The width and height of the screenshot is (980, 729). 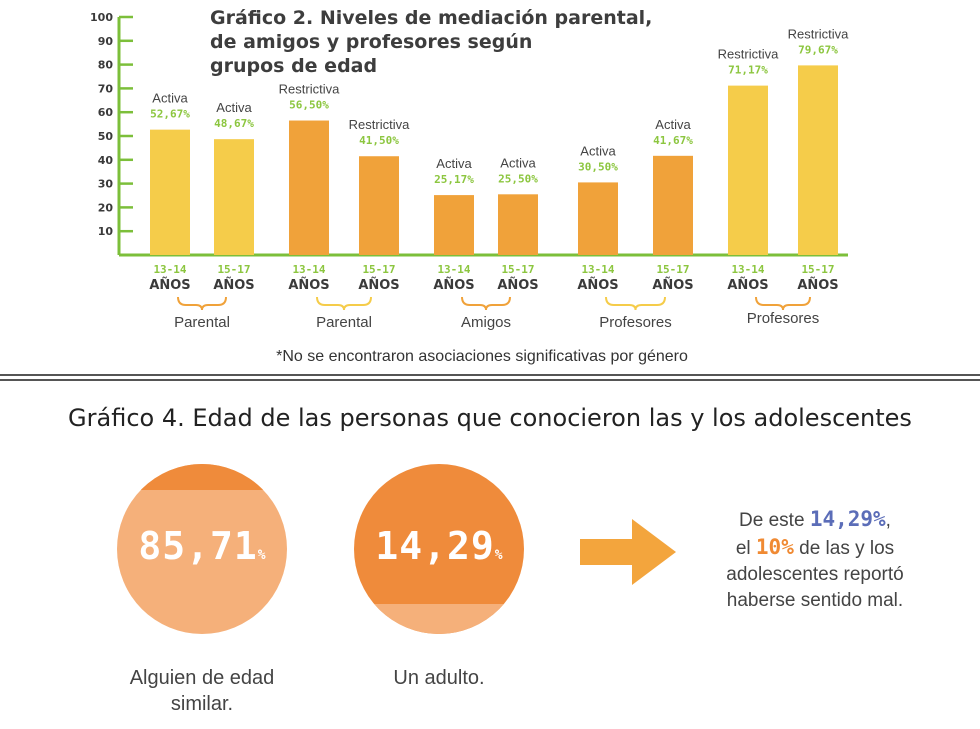 I want to click on bar-value-label: 56,50%, so click(x=309, y=105).